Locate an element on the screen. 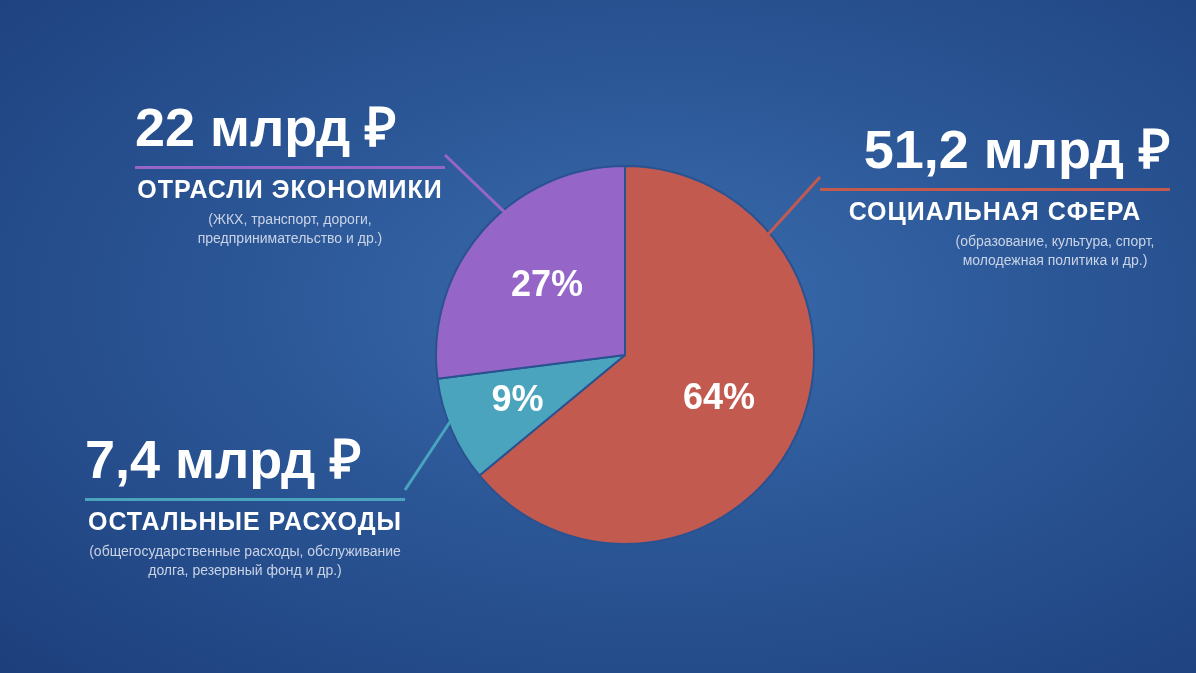  text: 51,2 млрд ₽ is located at coordinates (1016, 149).